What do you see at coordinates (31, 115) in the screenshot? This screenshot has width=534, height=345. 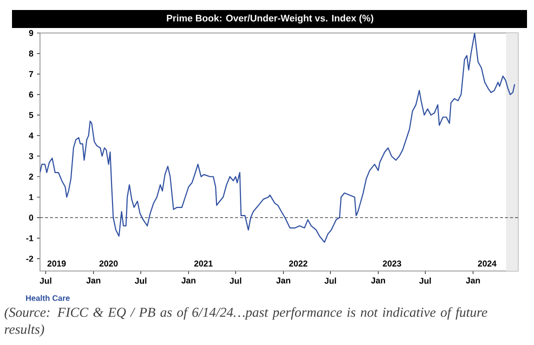 I see `y-tick-label: 5` at bounding box center [31, 115].